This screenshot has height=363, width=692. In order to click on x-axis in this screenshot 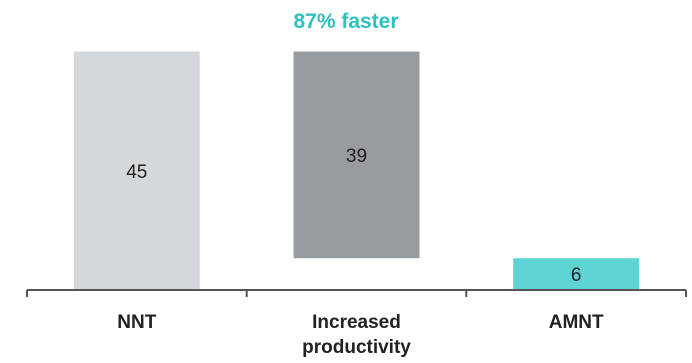, I will do `click(356, 293)`.